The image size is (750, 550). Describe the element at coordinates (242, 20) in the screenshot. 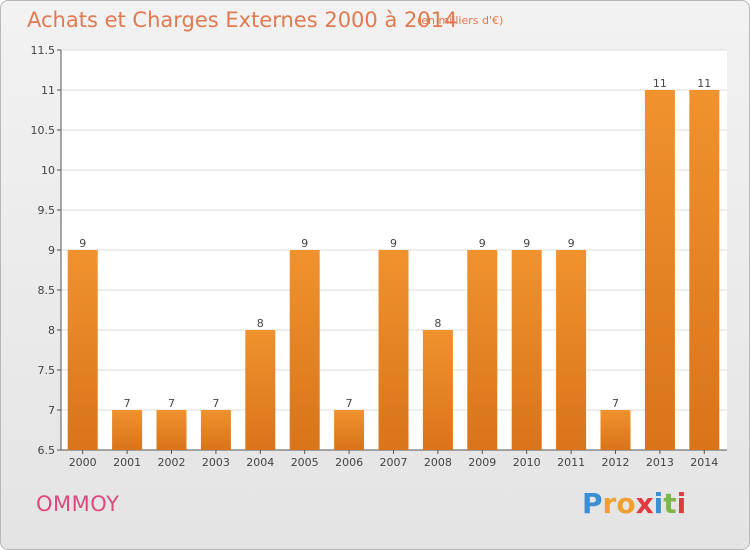

I see `chart-title: Achats et Charges Externes 2000 à 2014` at that location.